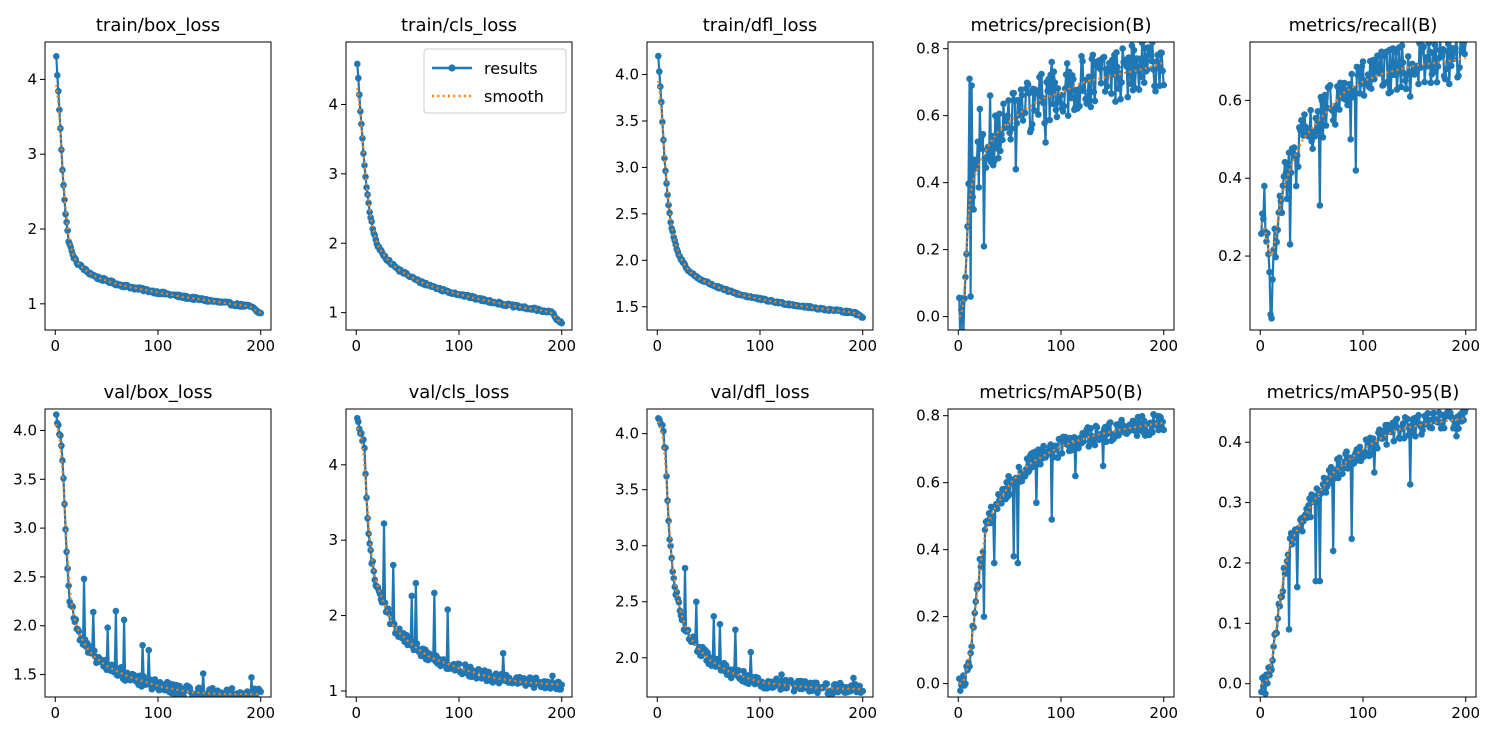 This screenshot has width=1497, height=743. What do you see at coordinates (32, 229) in the screenshot?
I see `y-tick-label: 2` at bounding box center [32, 229].